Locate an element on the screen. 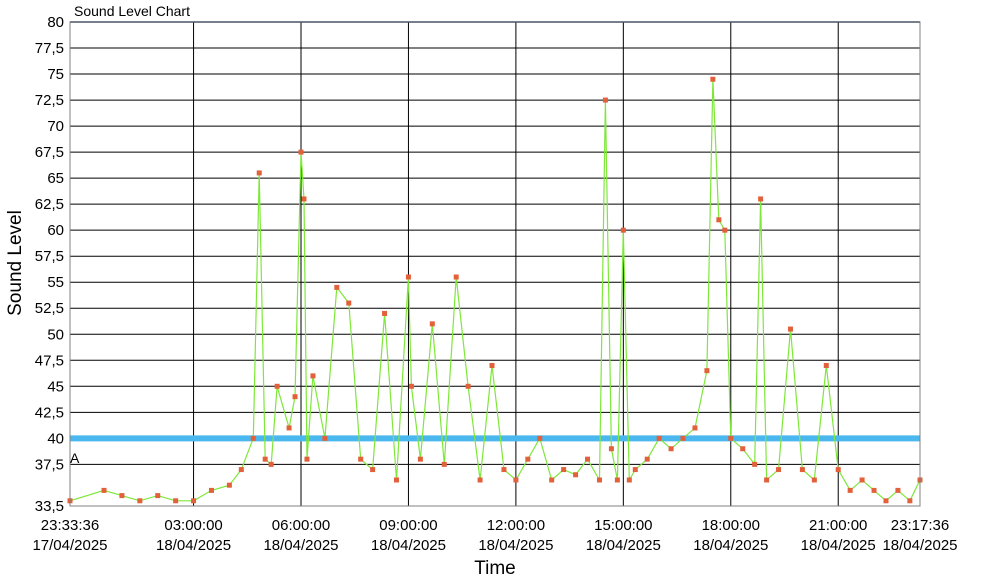 Image resolution: width=990 pixels, height=588 pixels. y-tick-label: 55 is located at coordinates (55, 282).